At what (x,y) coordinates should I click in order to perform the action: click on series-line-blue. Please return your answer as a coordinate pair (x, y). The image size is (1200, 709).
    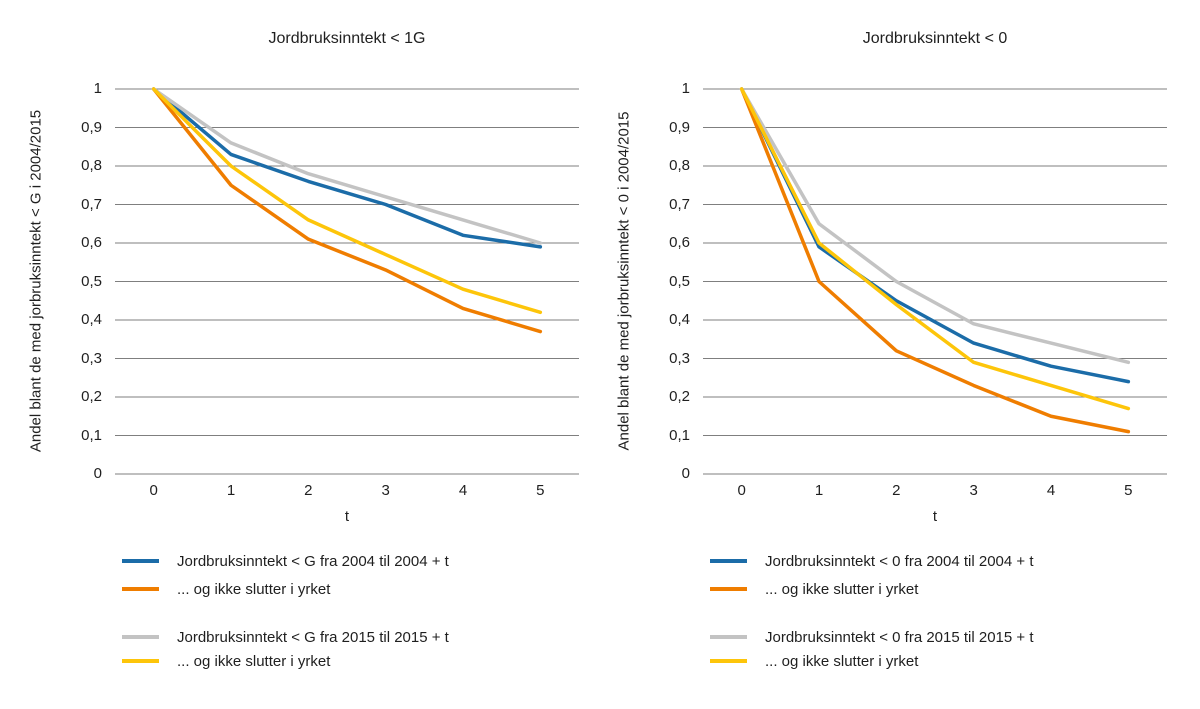
    Looking at the image, I should click on (347, 168).